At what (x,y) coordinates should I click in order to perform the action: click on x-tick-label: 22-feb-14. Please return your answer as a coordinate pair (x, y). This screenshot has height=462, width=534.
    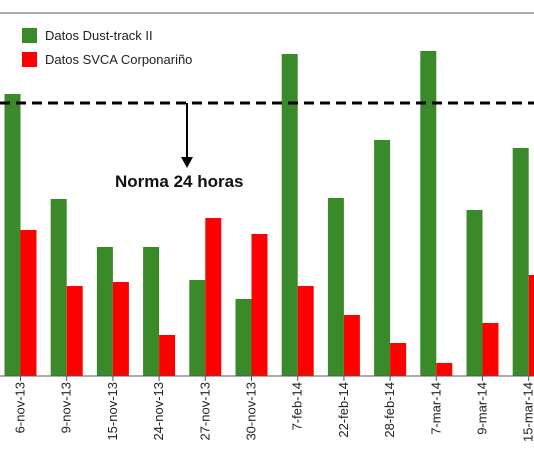
    Looking at the image, I should click on (343, 410).